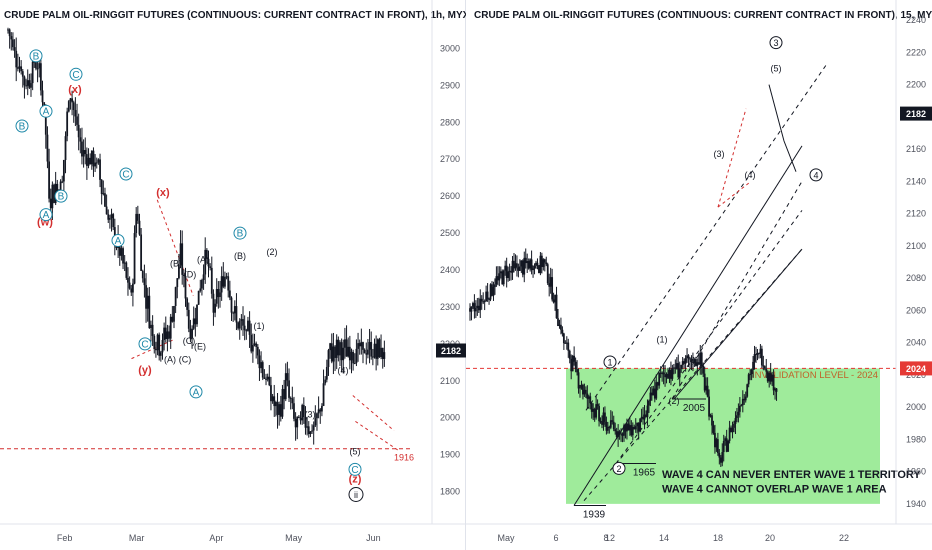 This screenshot has height=550, width=932. I want to click on wave-label: (2), so click(272, 252).